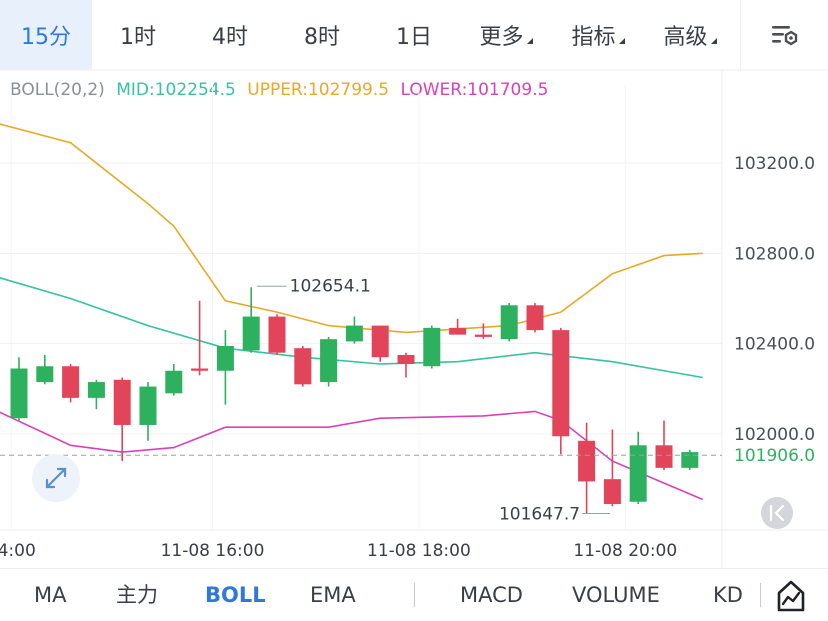  Describe the element at coordinates (728, 595) in the screenshot. I see `tab-kd: KD` at that location.